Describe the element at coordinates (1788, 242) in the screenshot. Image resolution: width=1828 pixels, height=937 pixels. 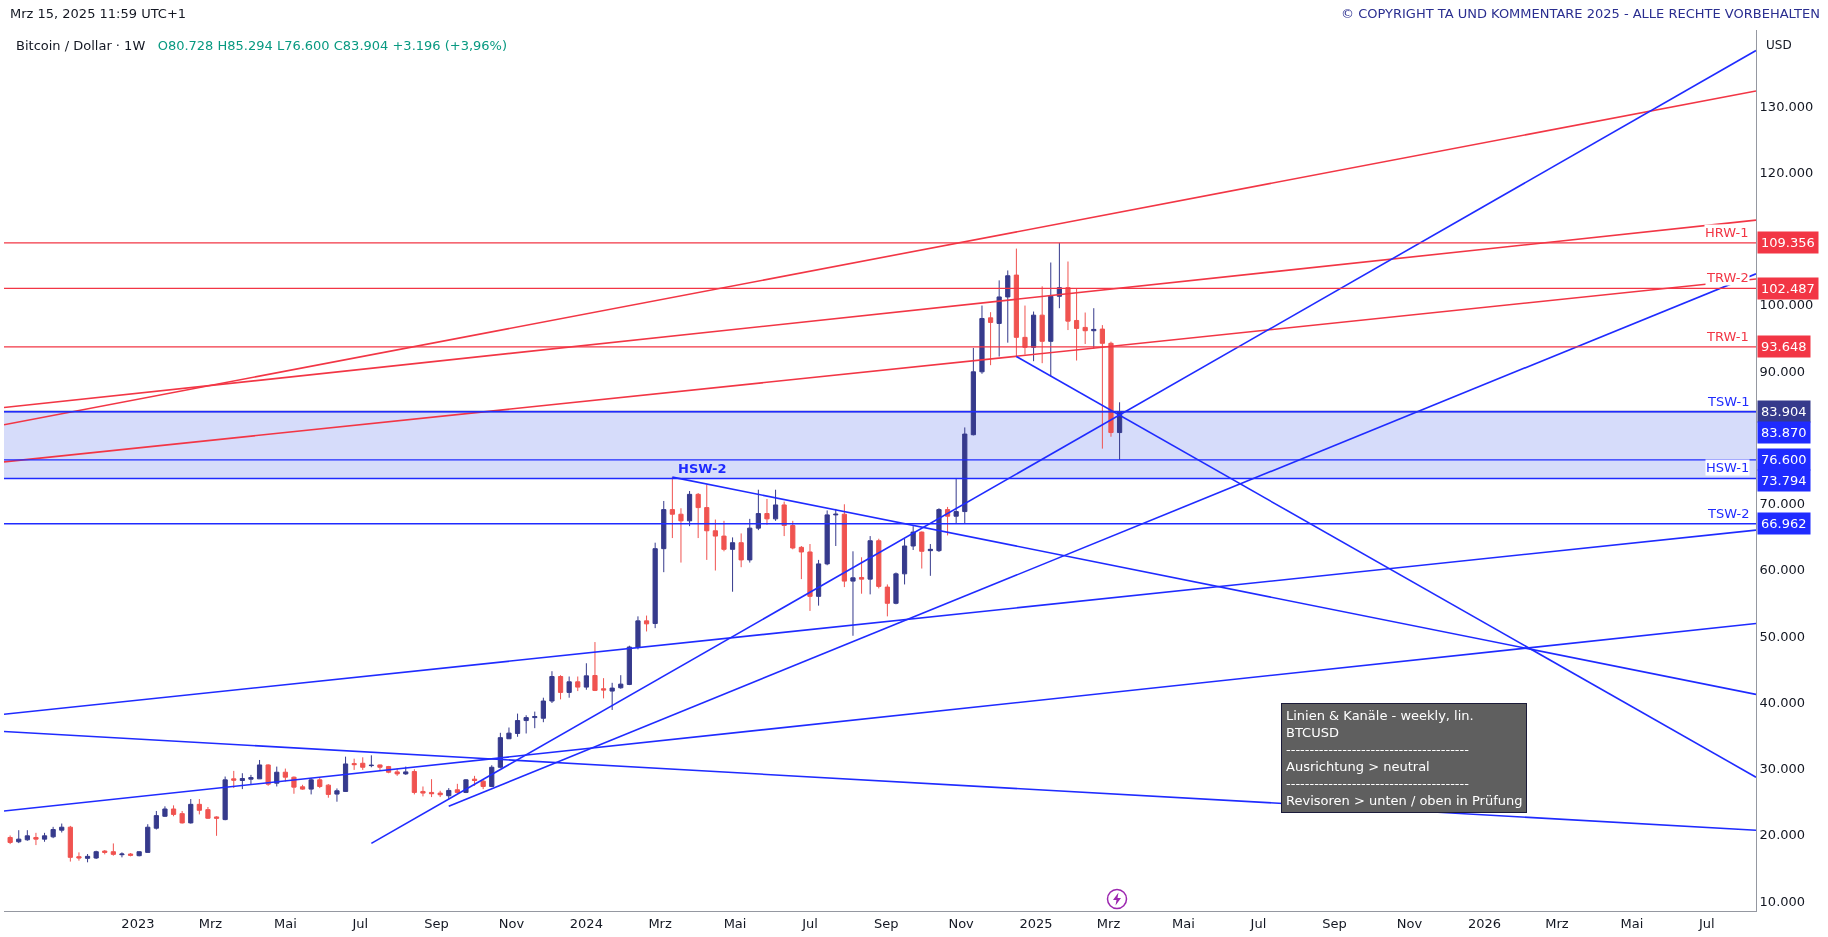
I see `text: 109.356` at that location.